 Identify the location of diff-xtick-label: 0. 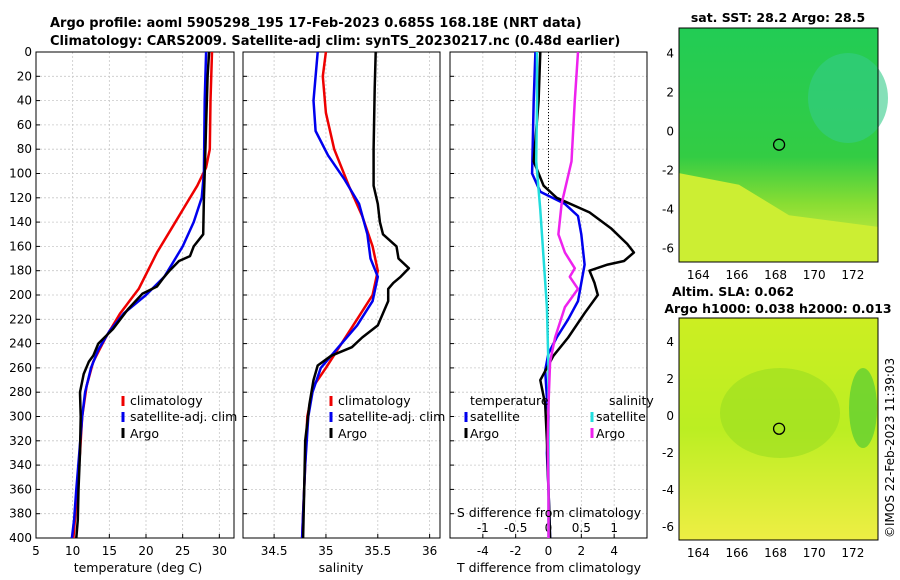
(549, 551).